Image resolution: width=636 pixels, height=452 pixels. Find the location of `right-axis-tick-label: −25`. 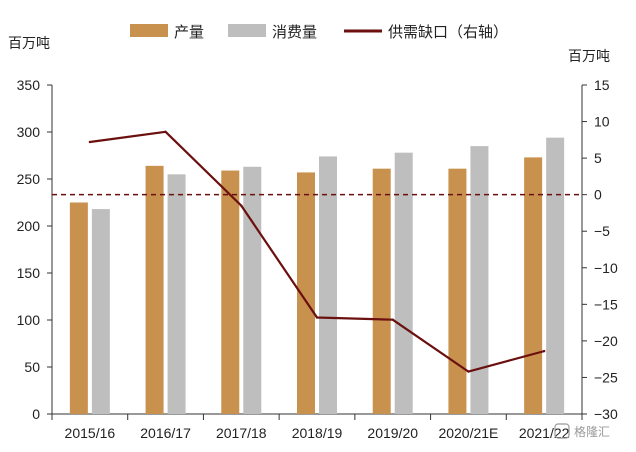

right-axis-tick-label: −25 is located at coordinates (606, 377).